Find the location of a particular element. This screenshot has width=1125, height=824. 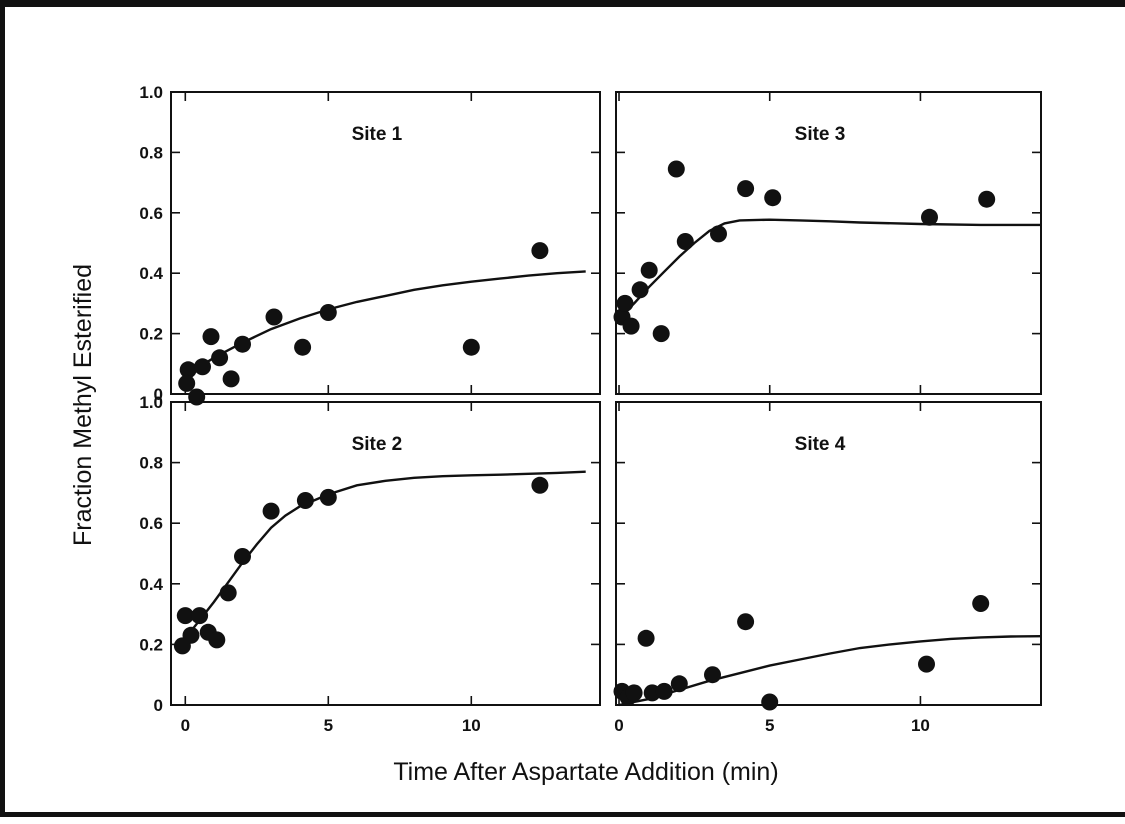

x-axis-label: Time After Aspartate Addition (min) is located at coordinates (585, 772).